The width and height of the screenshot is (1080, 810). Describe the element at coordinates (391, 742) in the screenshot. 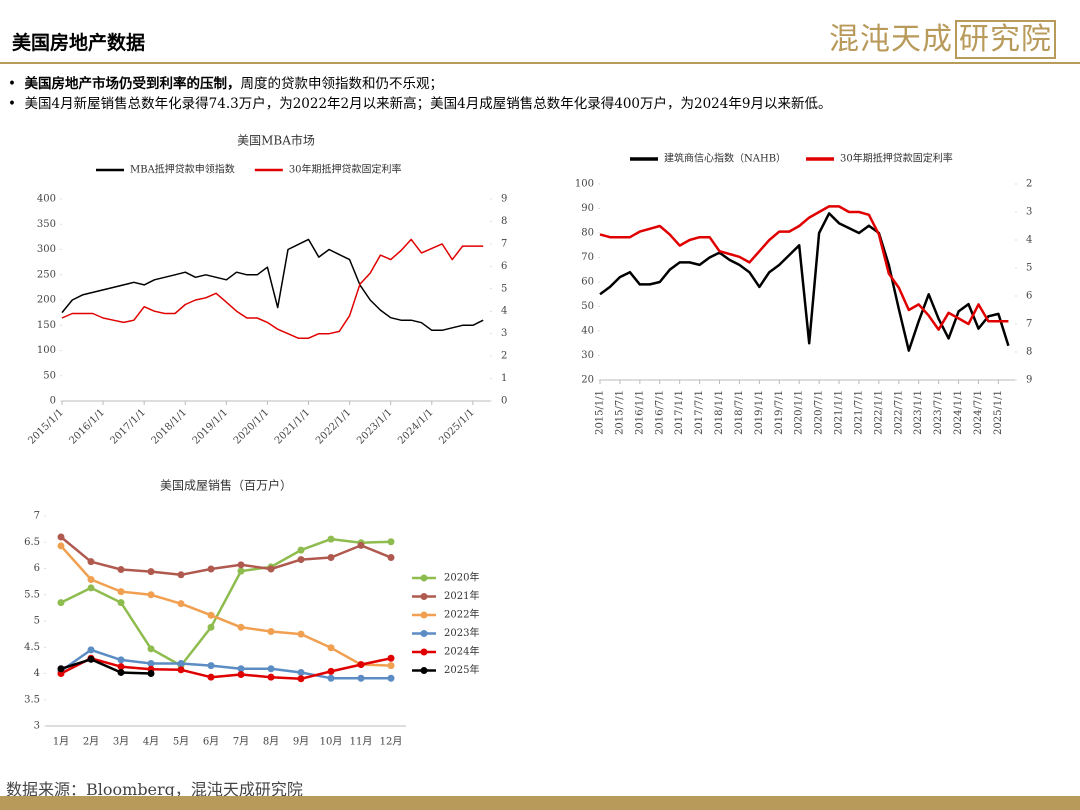

I see `x-tick-label: 12月` at that location.